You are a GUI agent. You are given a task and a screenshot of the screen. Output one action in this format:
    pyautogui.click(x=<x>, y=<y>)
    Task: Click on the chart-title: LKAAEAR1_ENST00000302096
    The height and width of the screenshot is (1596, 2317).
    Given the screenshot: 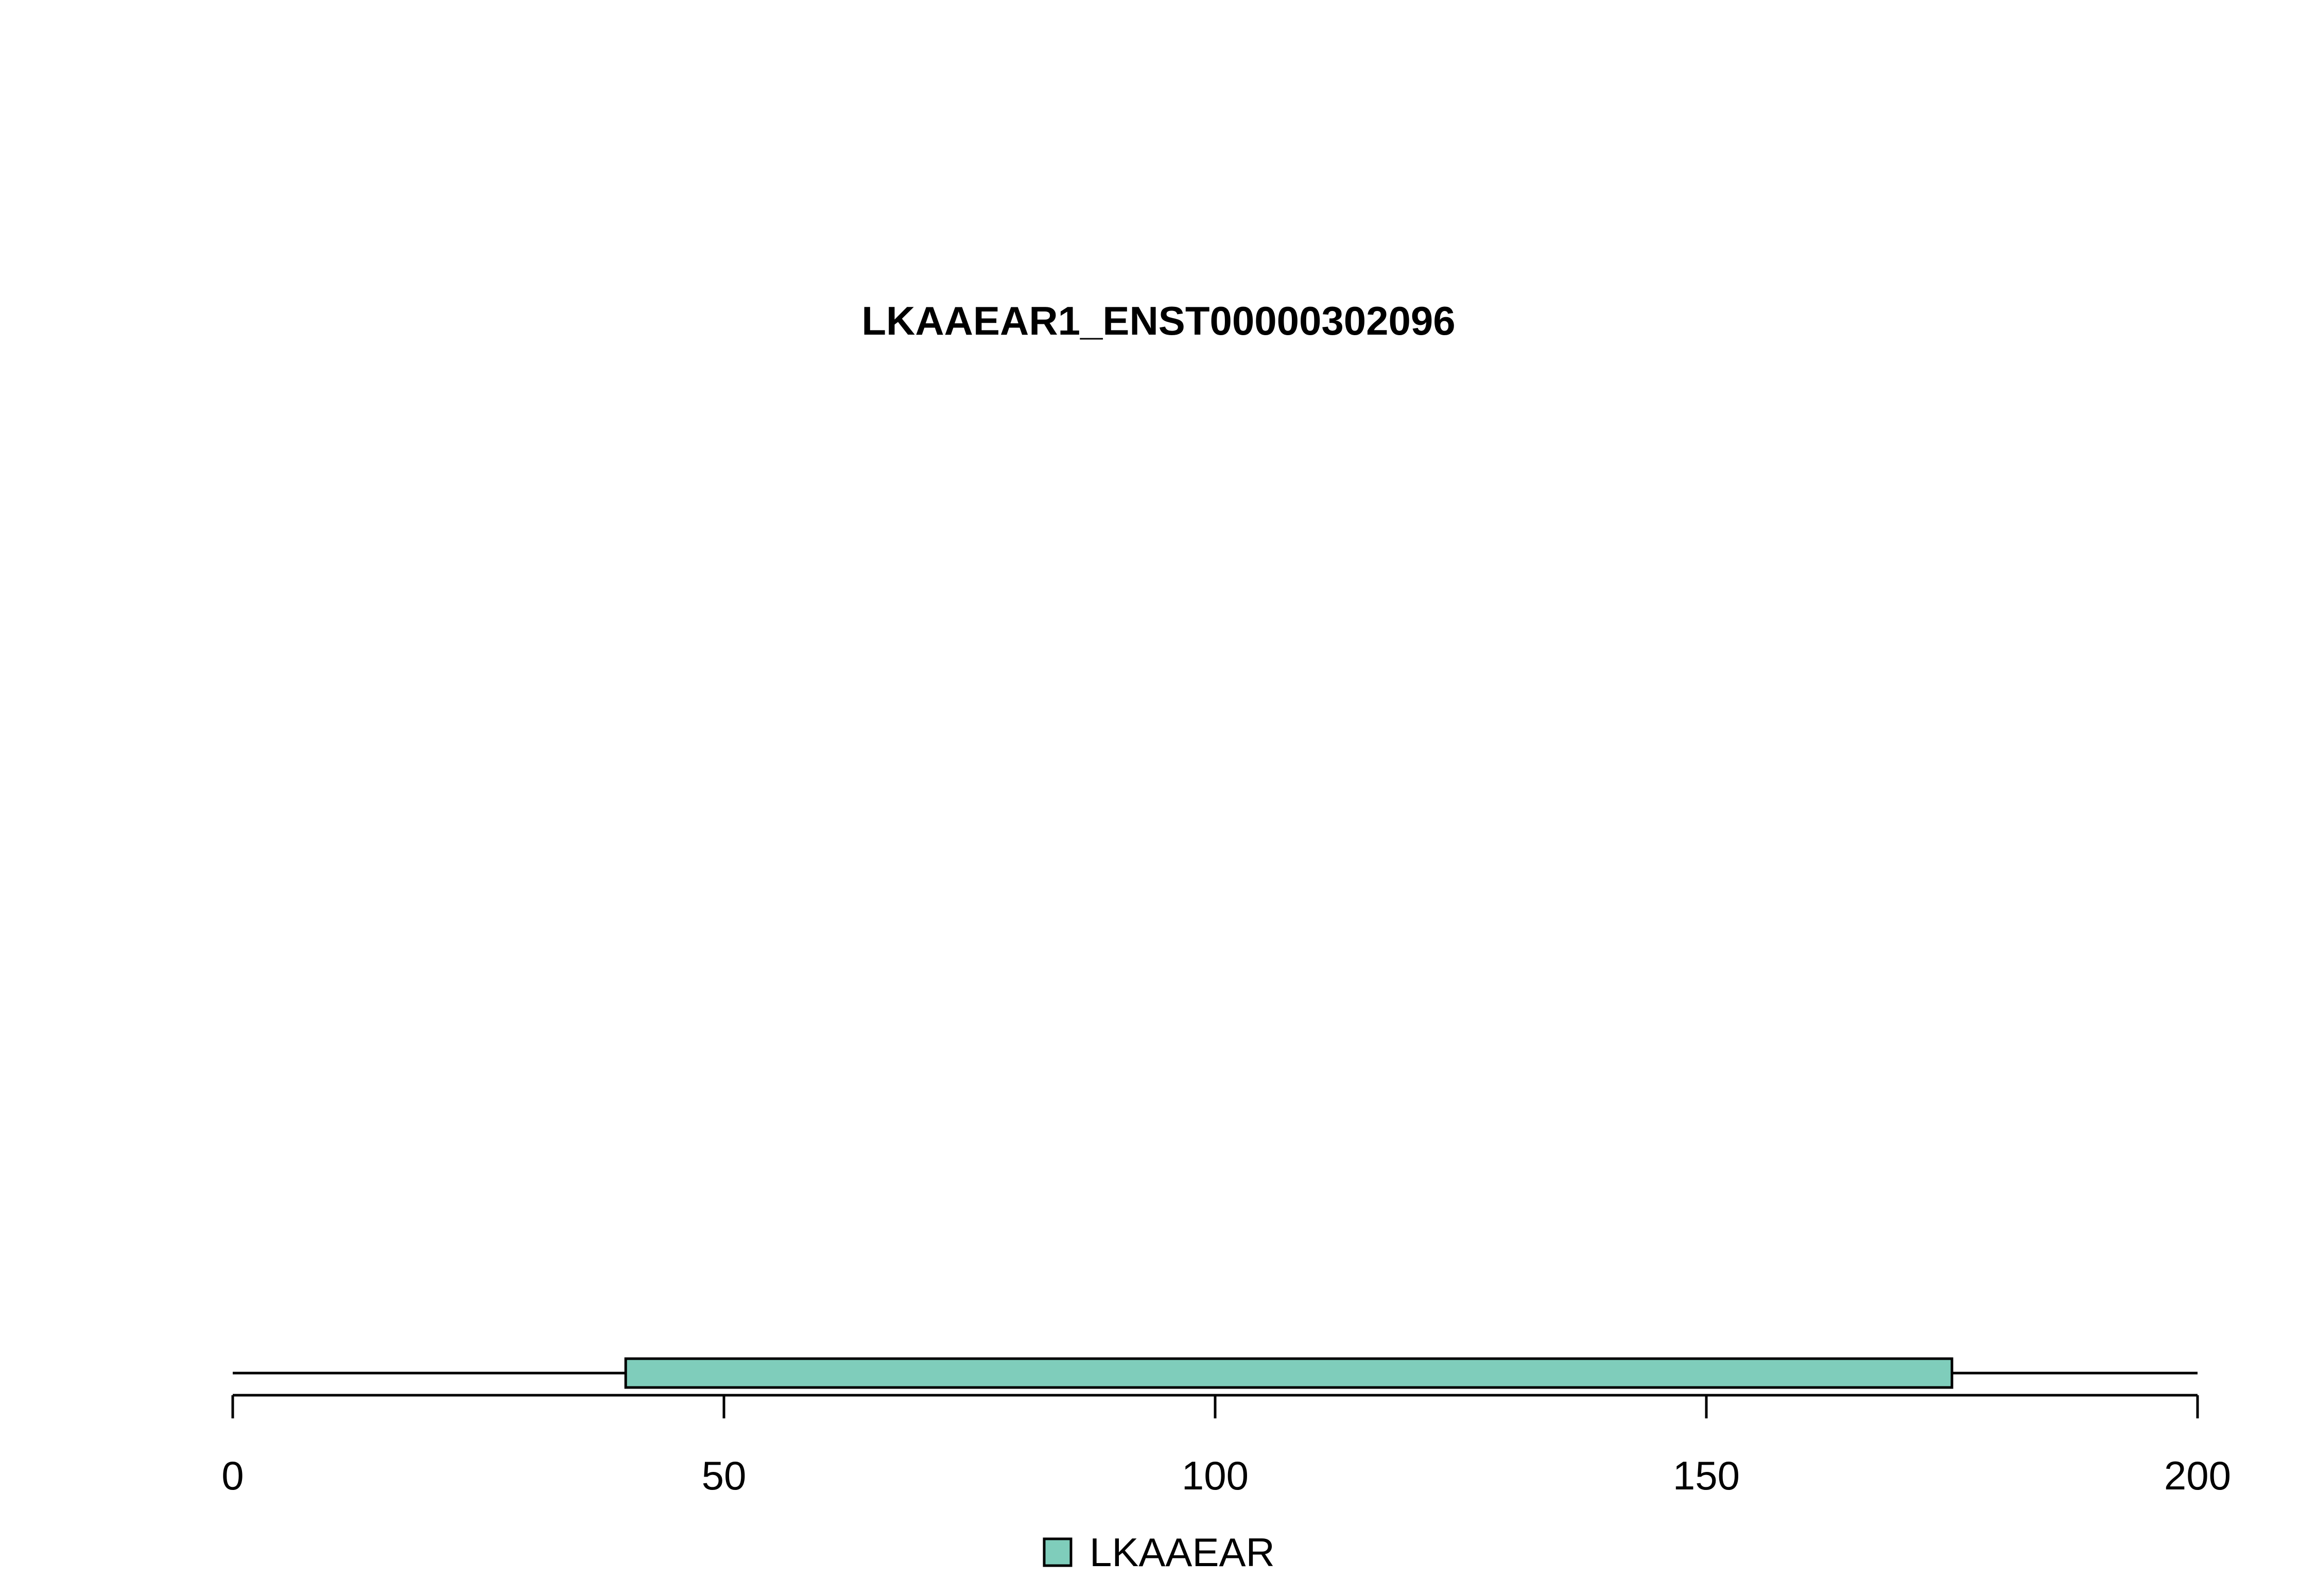 What is the action you would take?
    pyautogui.click(x=1158, y=320)
    